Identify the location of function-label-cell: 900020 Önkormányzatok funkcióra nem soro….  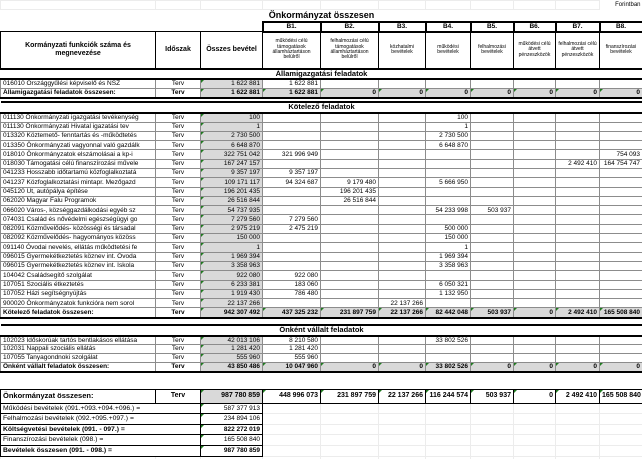
(78, 303).